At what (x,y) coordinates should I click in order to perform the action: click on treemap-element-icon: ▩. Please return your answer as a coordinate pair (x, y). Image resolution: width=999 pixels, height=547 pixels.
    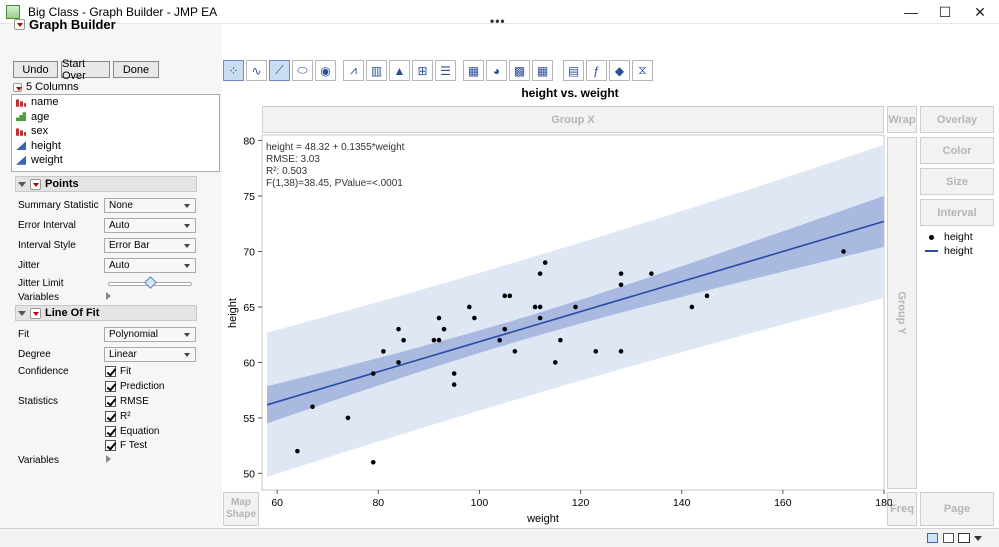
    Looking at the image, I should click on (519, 70).